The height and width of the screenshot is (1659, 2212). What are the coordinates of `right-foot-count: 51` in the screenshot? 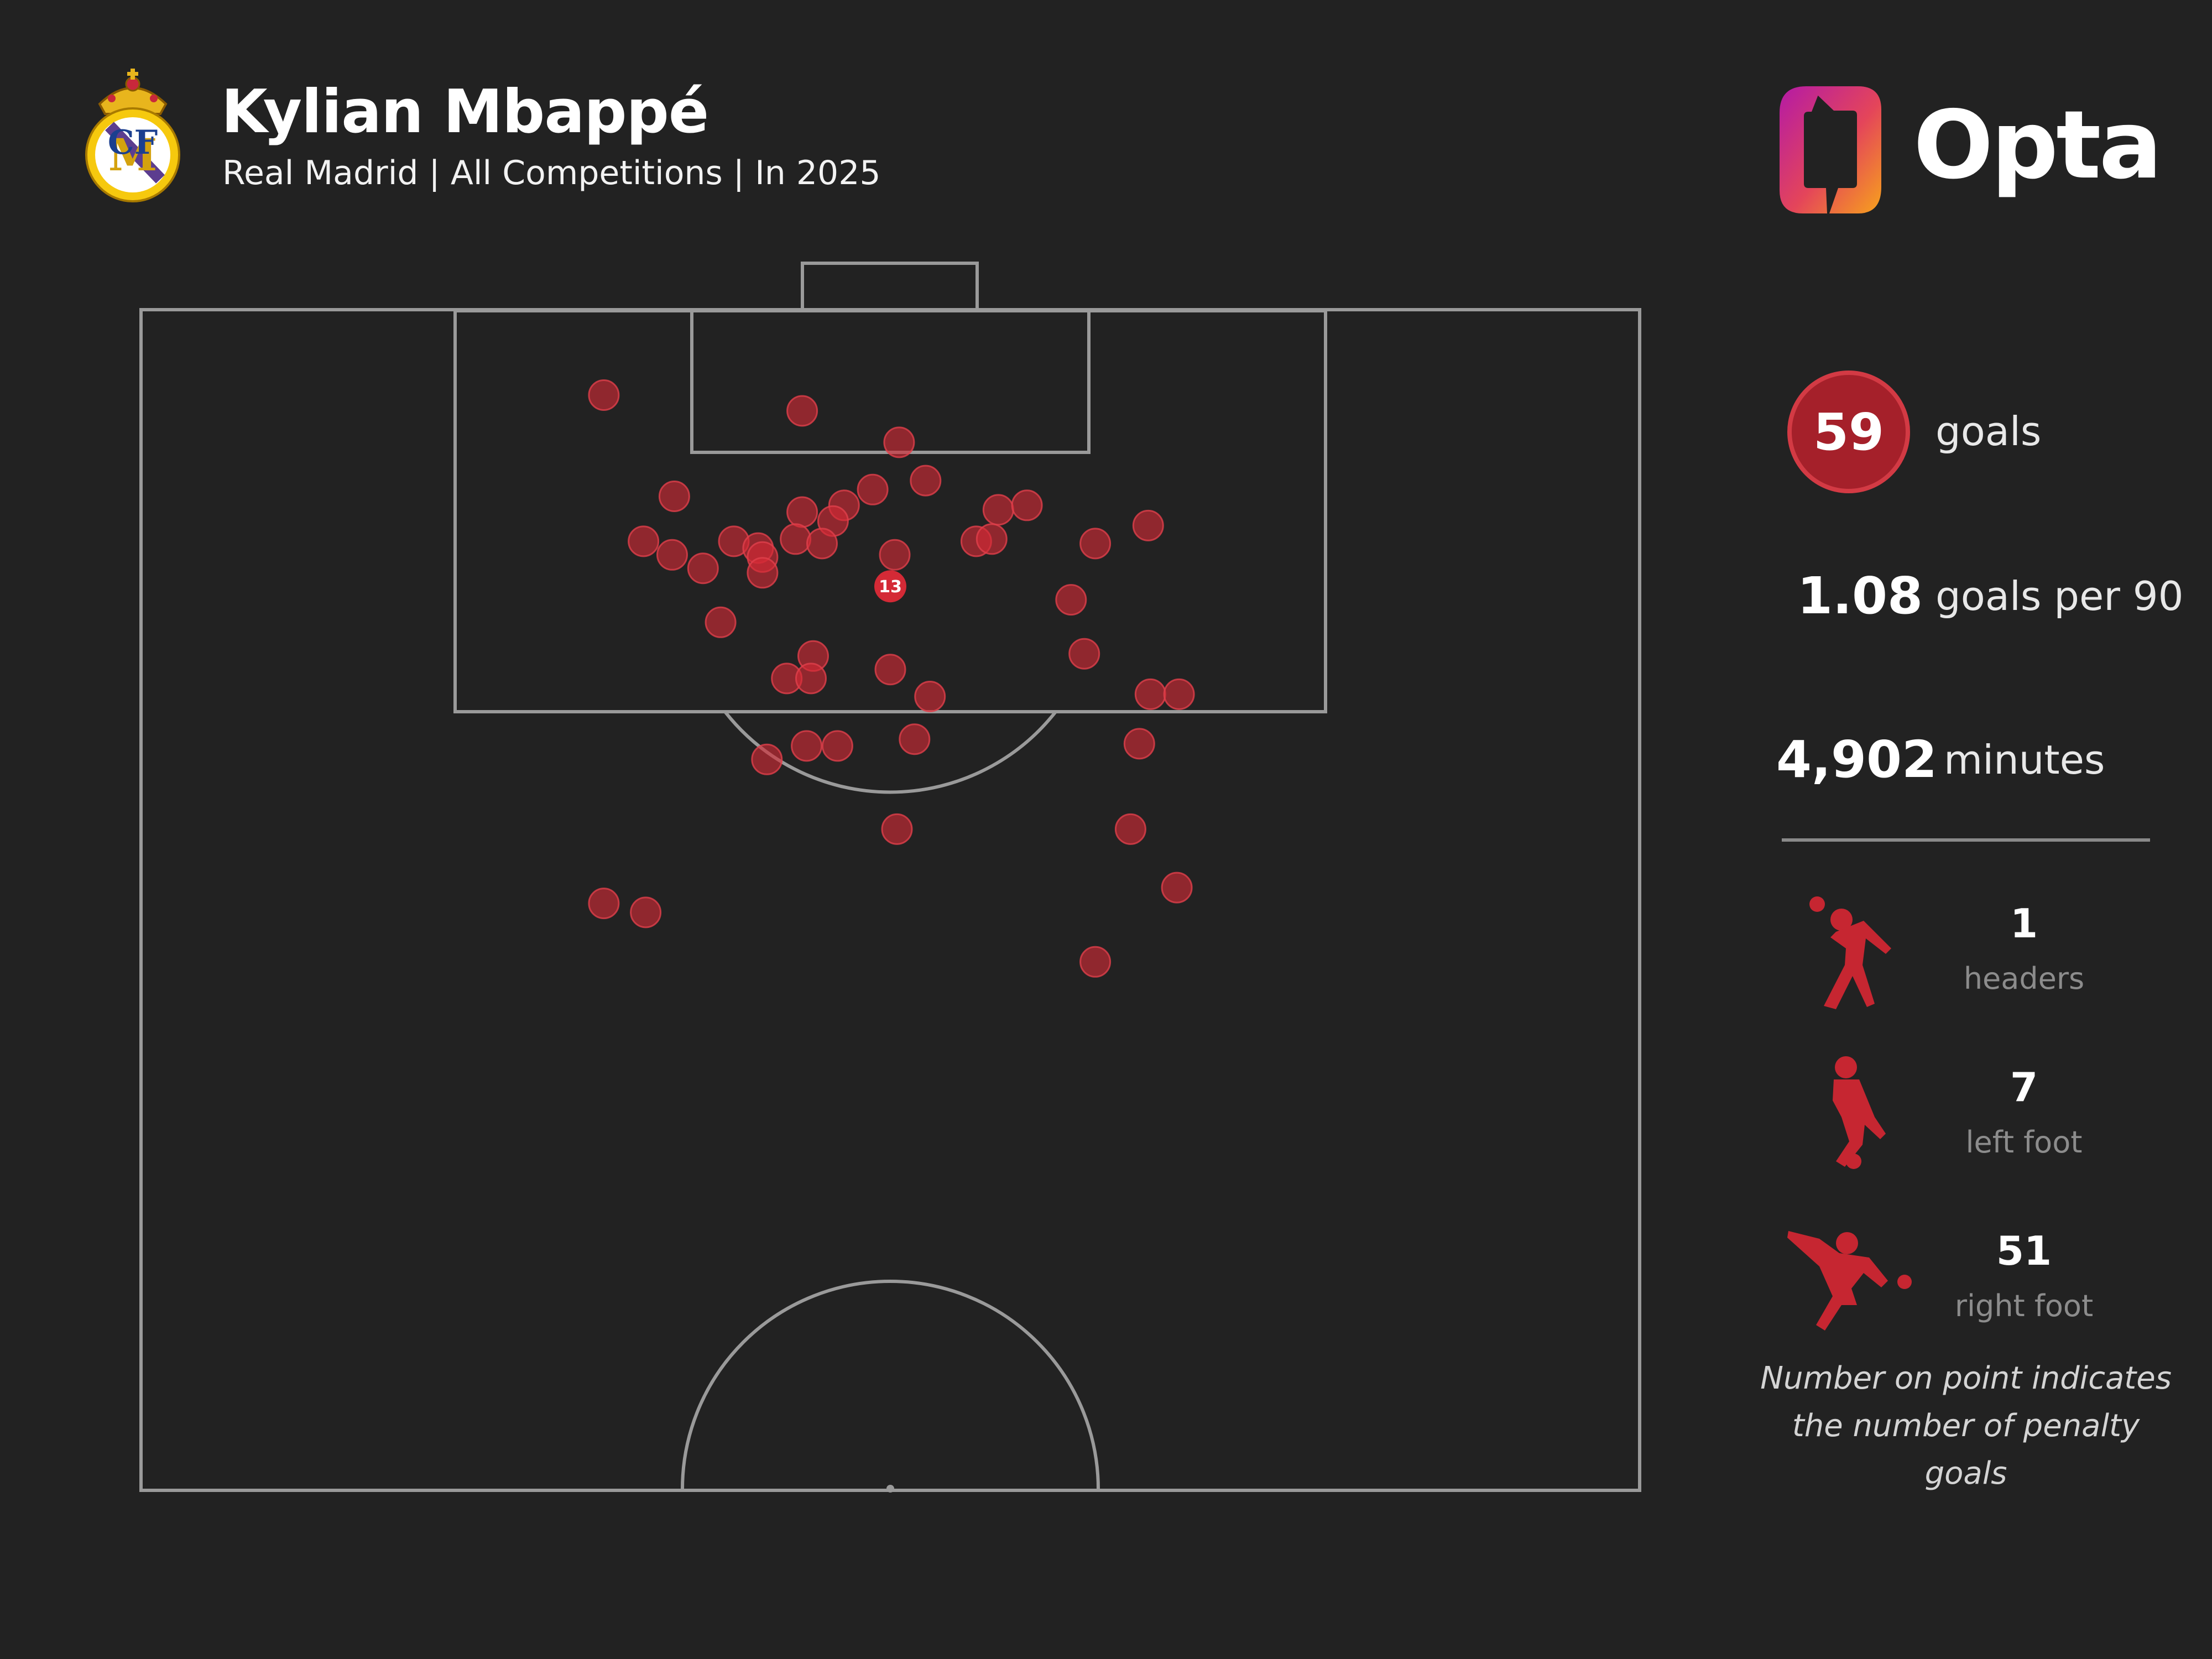 It's located at (2024, 1251).